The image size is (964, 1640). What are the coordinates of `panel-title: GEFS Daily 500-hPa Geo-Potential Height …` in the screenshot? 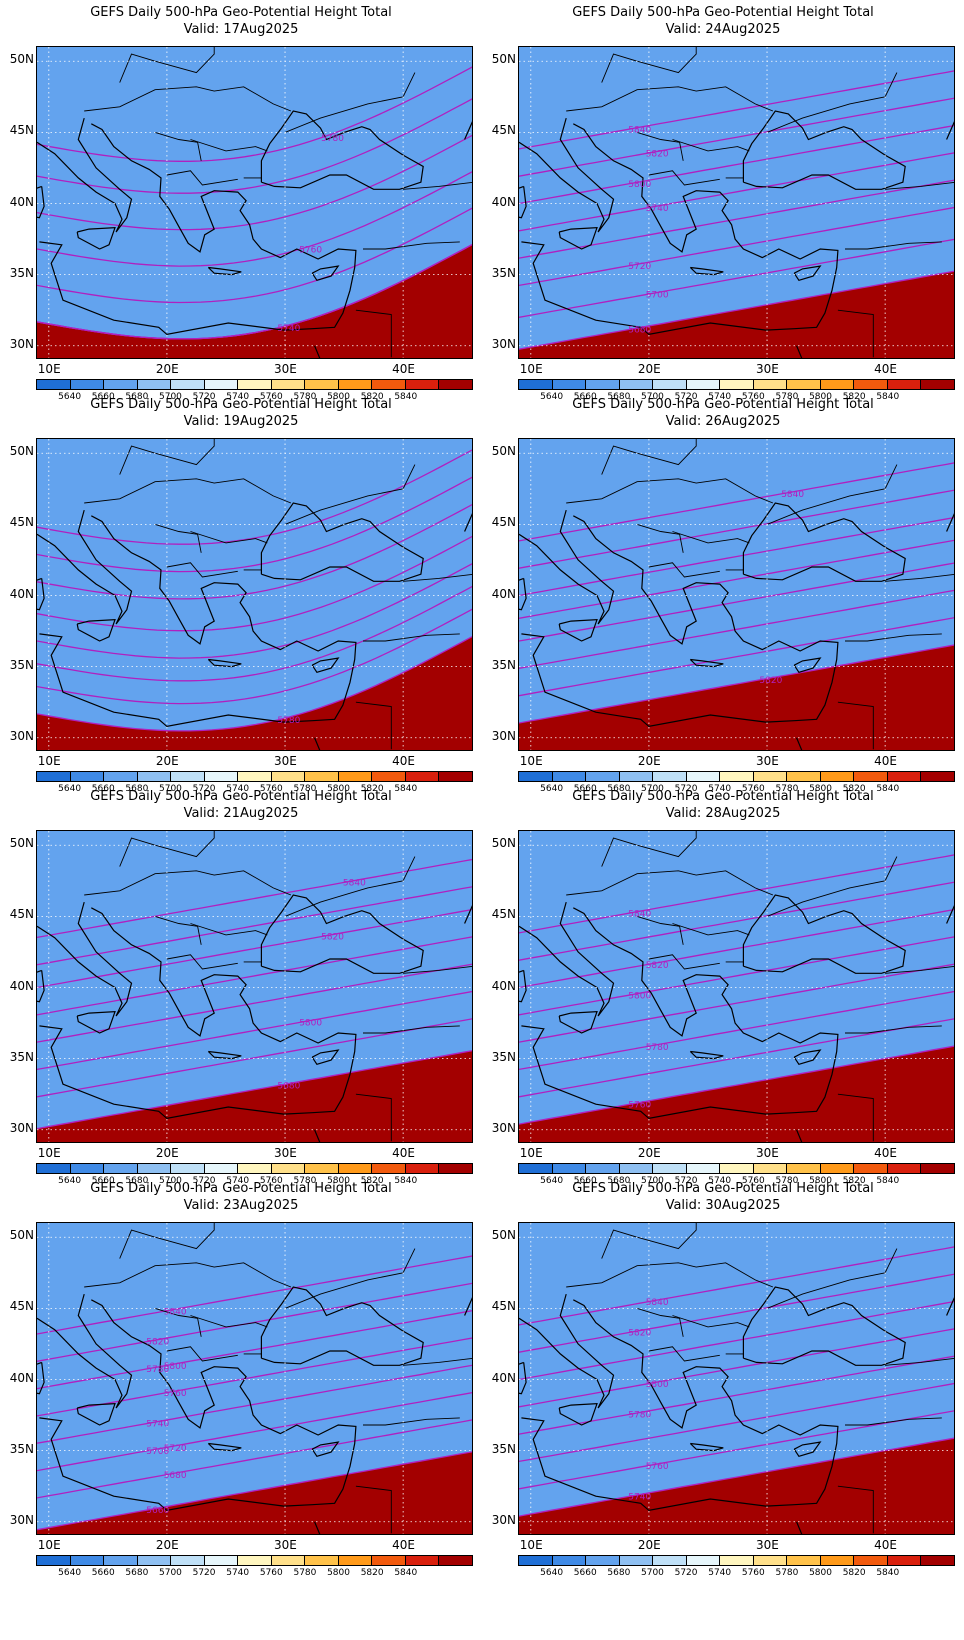 It's located at (723, 12).